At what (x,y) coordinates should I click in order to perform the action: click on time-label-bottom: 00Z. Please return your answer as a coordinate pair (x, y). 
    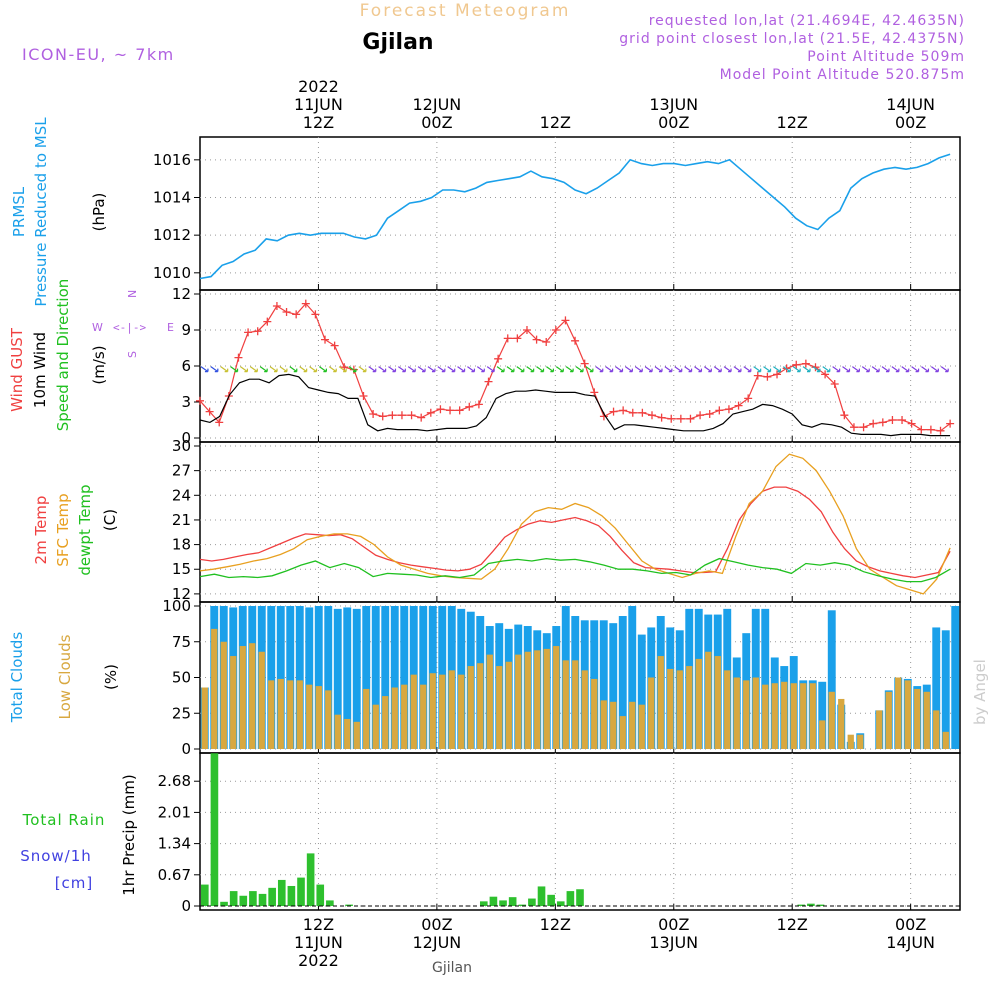
    Looking at the image, I should click on (910, 924).